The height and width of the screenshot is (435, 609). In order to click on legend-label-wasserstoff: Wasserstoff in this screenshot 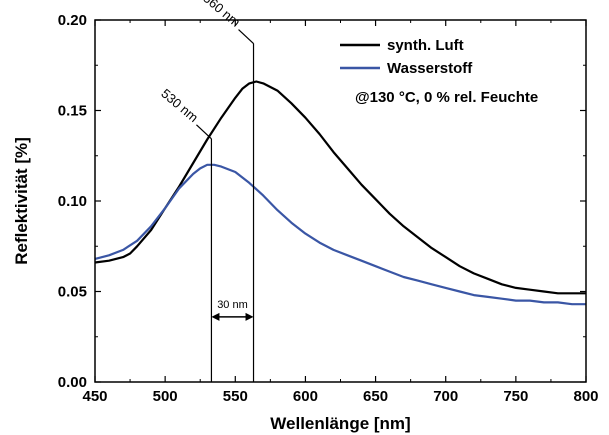, I will do `click(430, 68)`.